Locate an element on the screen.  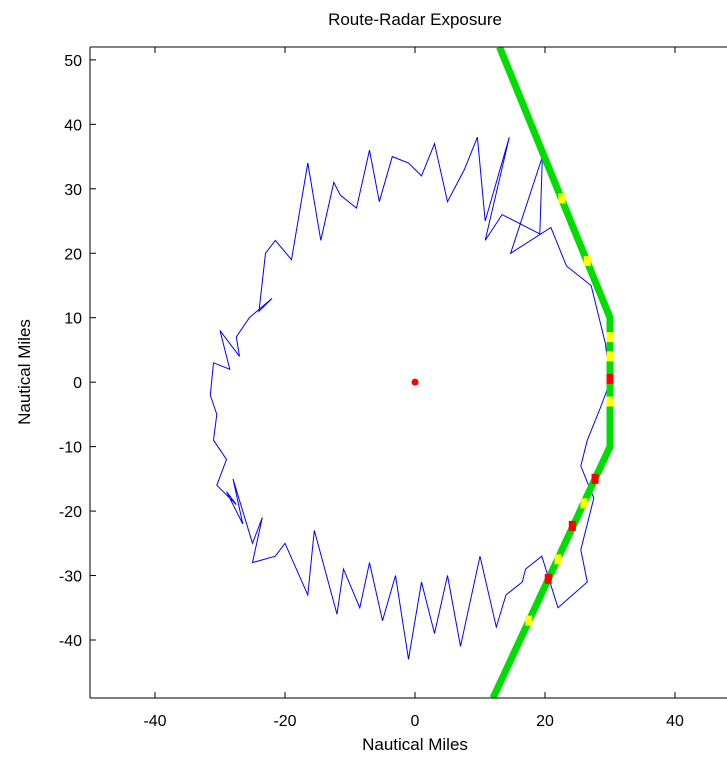
y-tick-label: -10 is located at coordinates (70, 448).